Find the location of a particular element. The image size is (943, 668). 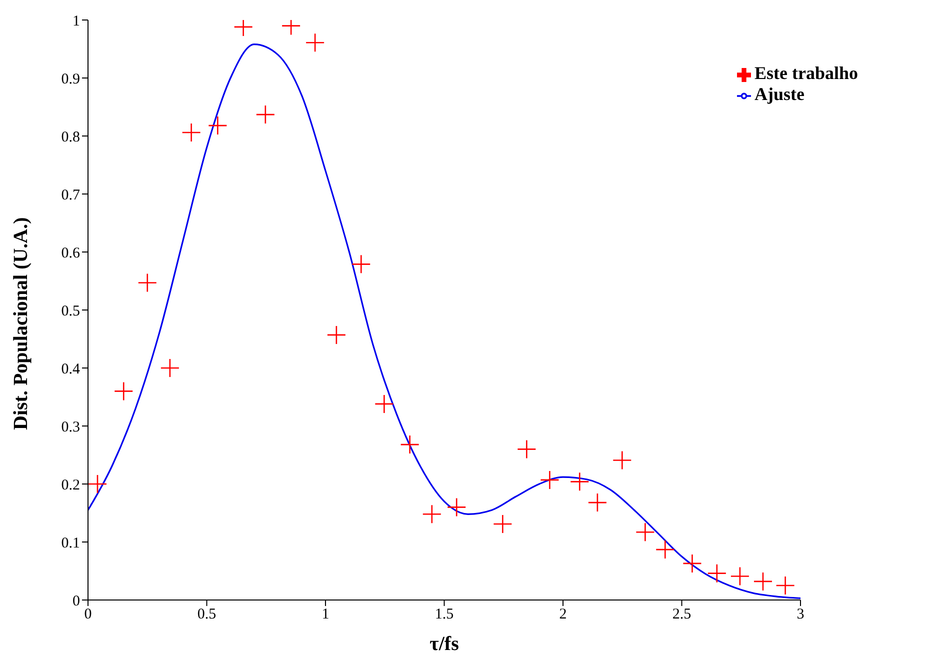

x-tick-label: 1 is located at coordinates (326, 614).